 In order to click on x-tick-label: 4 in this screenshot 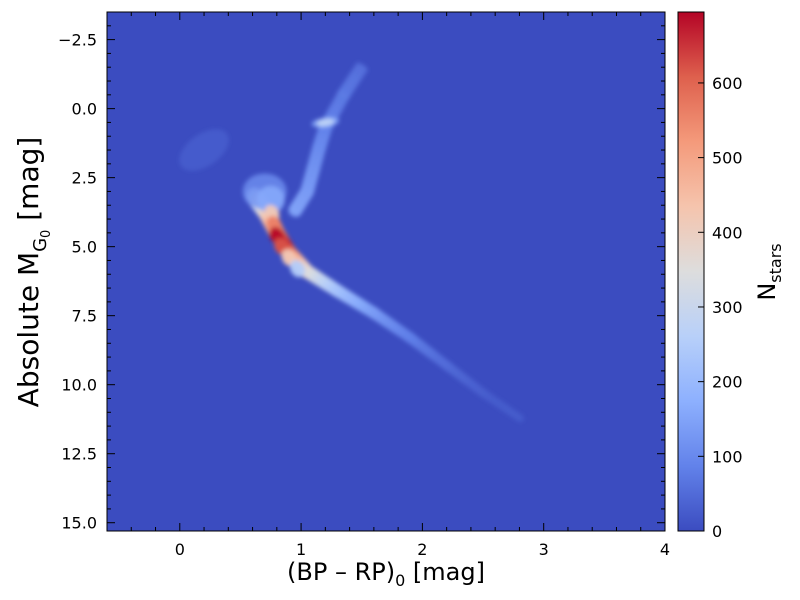, I will do `click(665, 549)`.